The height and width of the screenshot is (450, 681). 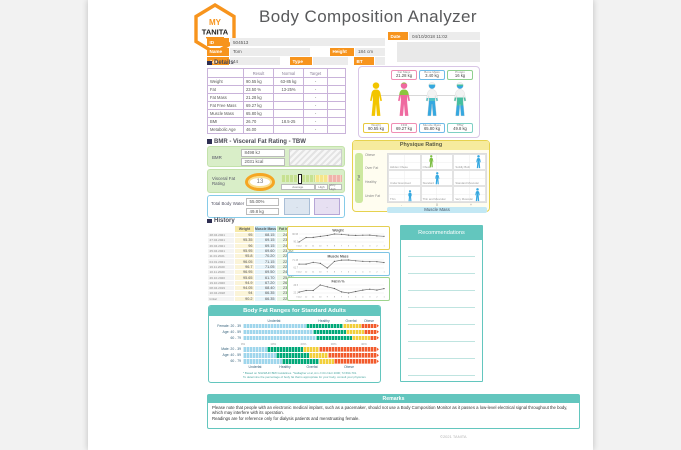 What do you see at coordinates (262, 202) in the screenshot?
I see `tbw-percent-value: 55.00%` at bounding box center [262, 202].